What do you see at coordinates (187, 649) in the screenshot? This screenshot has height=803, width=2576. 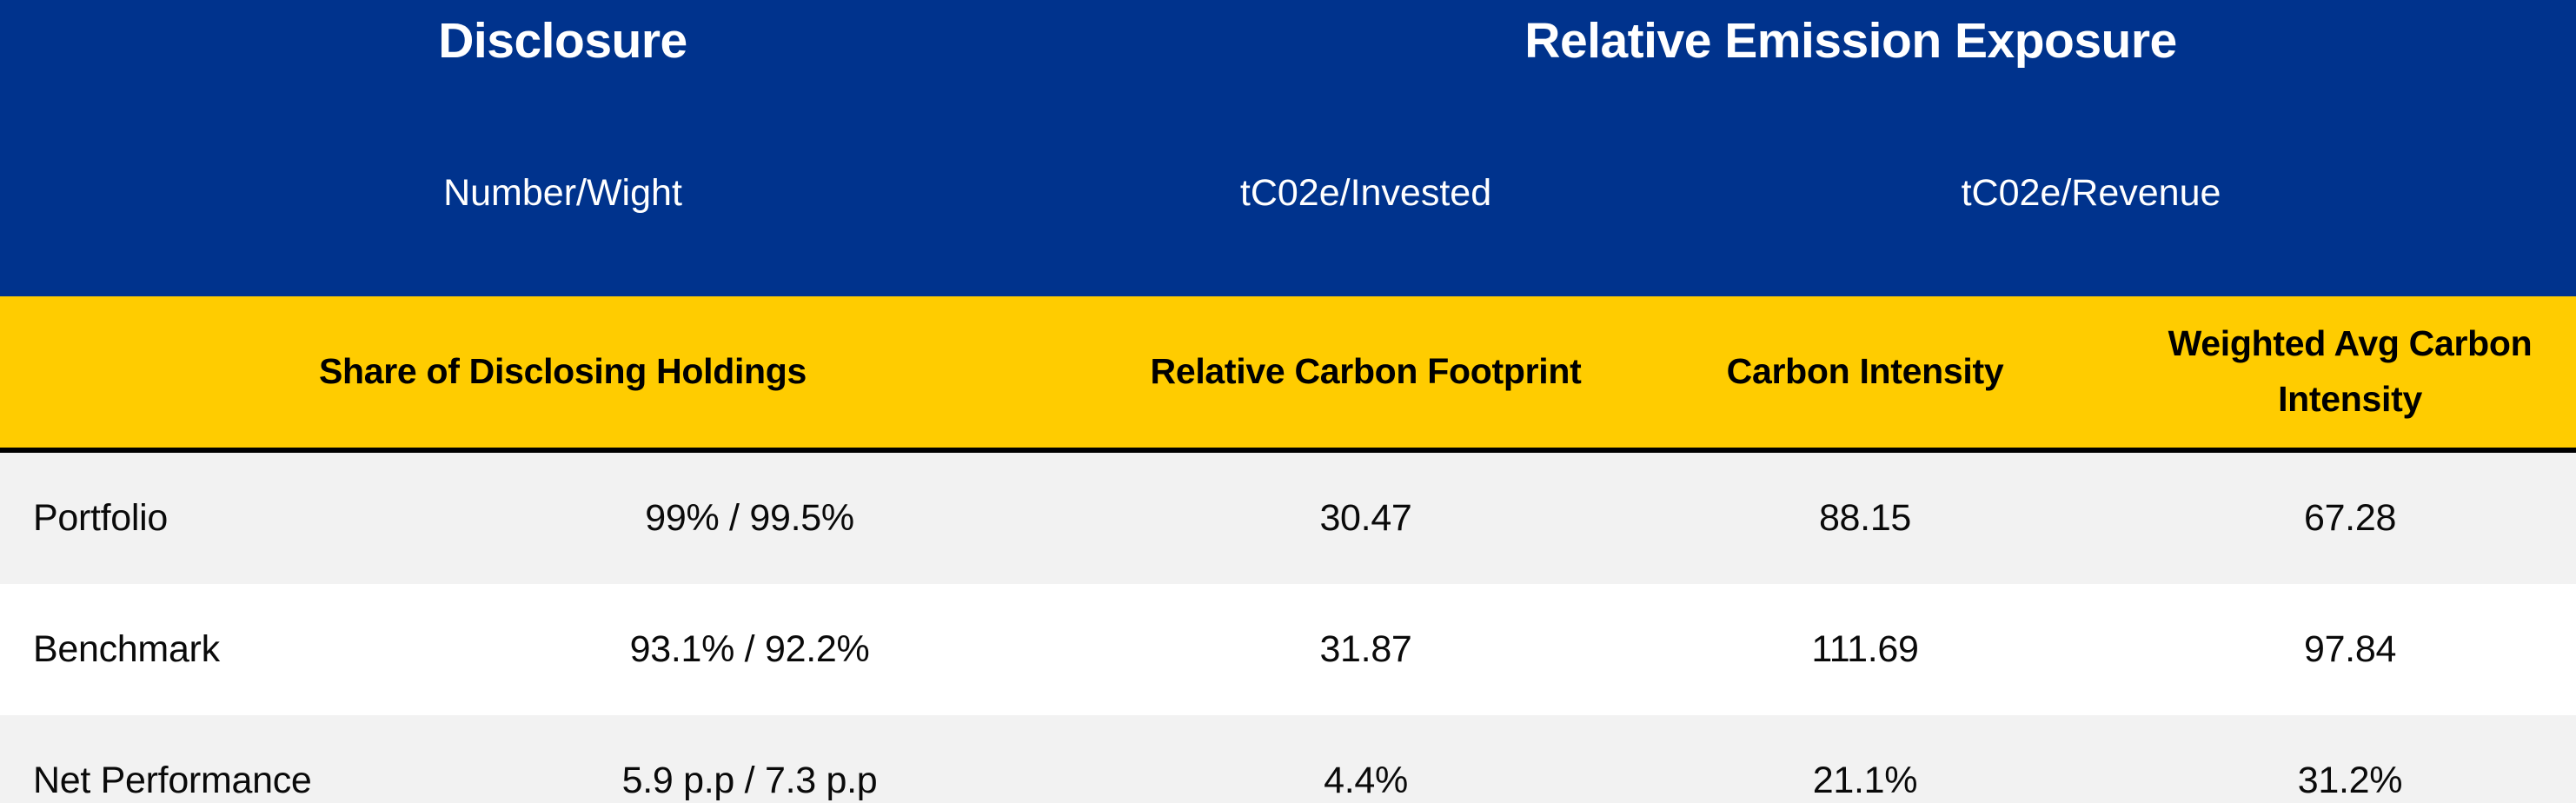 I see `row-label: Benchmark` at bounding box center [187, 649].